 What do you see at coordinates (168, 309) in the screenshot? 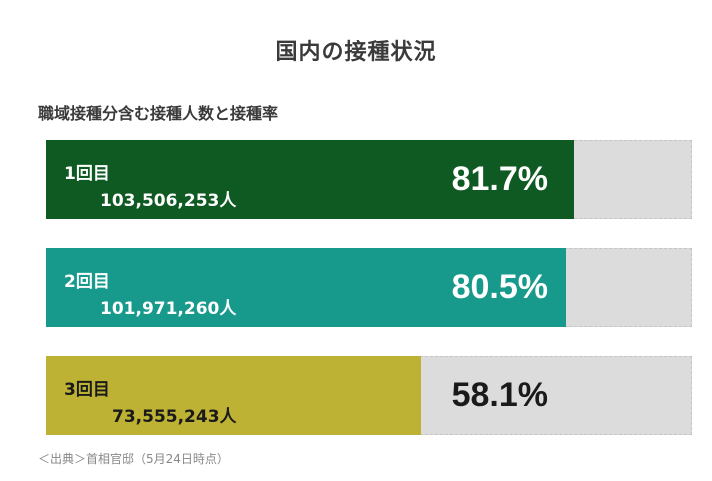
I see `bar-count-label: 101,971,260人` at bounding box center [168, 309].